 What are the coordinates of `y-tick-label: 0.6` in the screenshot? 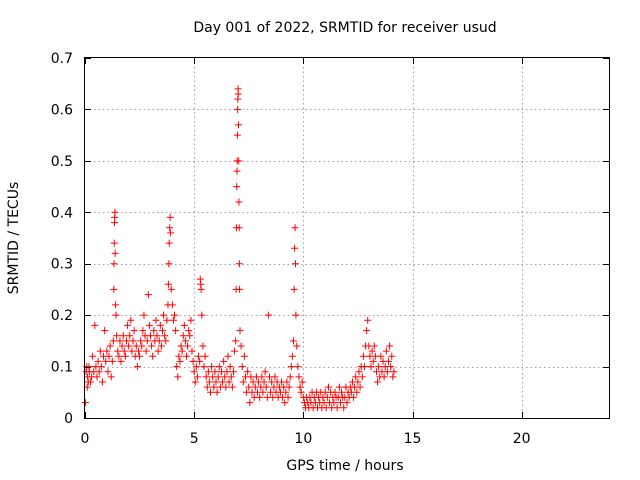 It's located at (62, 110).